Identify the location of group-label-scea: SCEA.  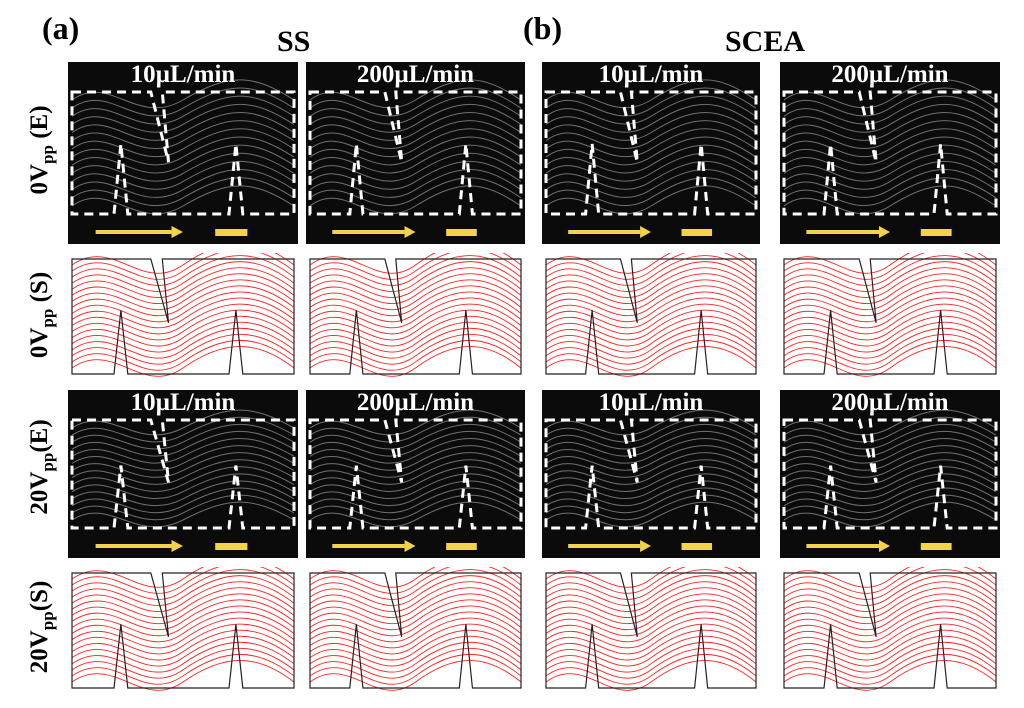
(765, 41).